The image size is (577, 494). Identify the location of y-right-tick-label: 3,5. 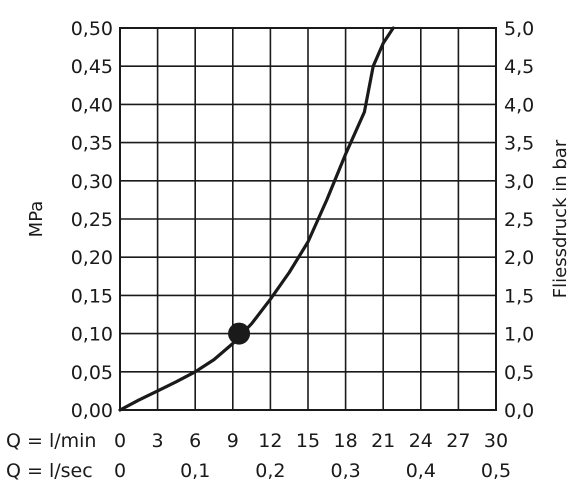
(519, 144).